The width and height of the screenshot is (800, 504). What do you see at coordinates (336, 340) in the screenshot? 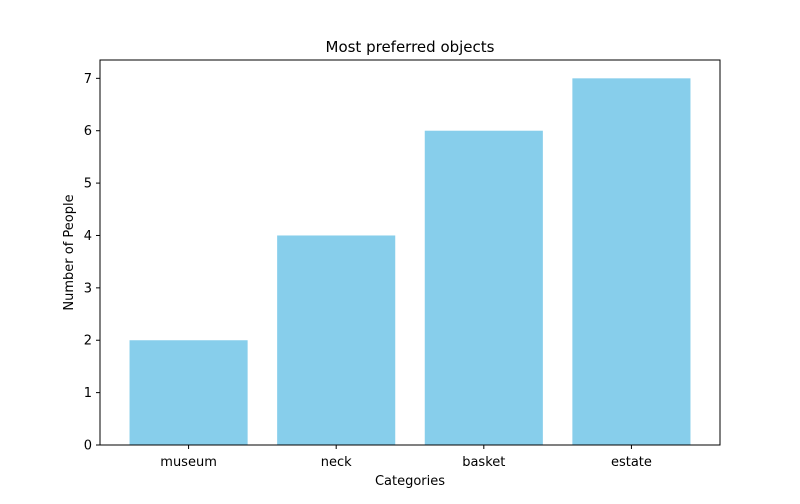
I see `bar-neck` at bounding box center [336, 340].